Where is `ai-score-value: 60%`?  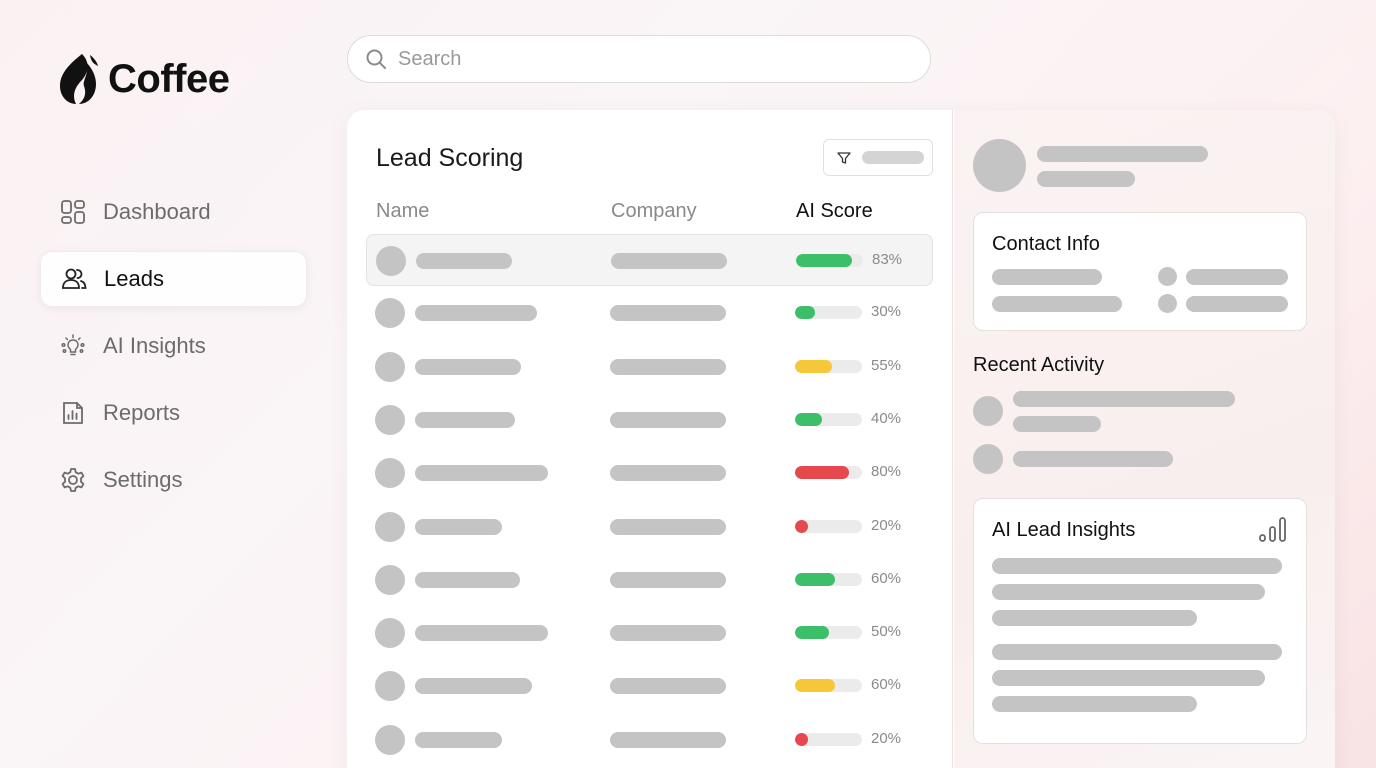
ai-score-value: 60% is located at coordinates (886, 685).